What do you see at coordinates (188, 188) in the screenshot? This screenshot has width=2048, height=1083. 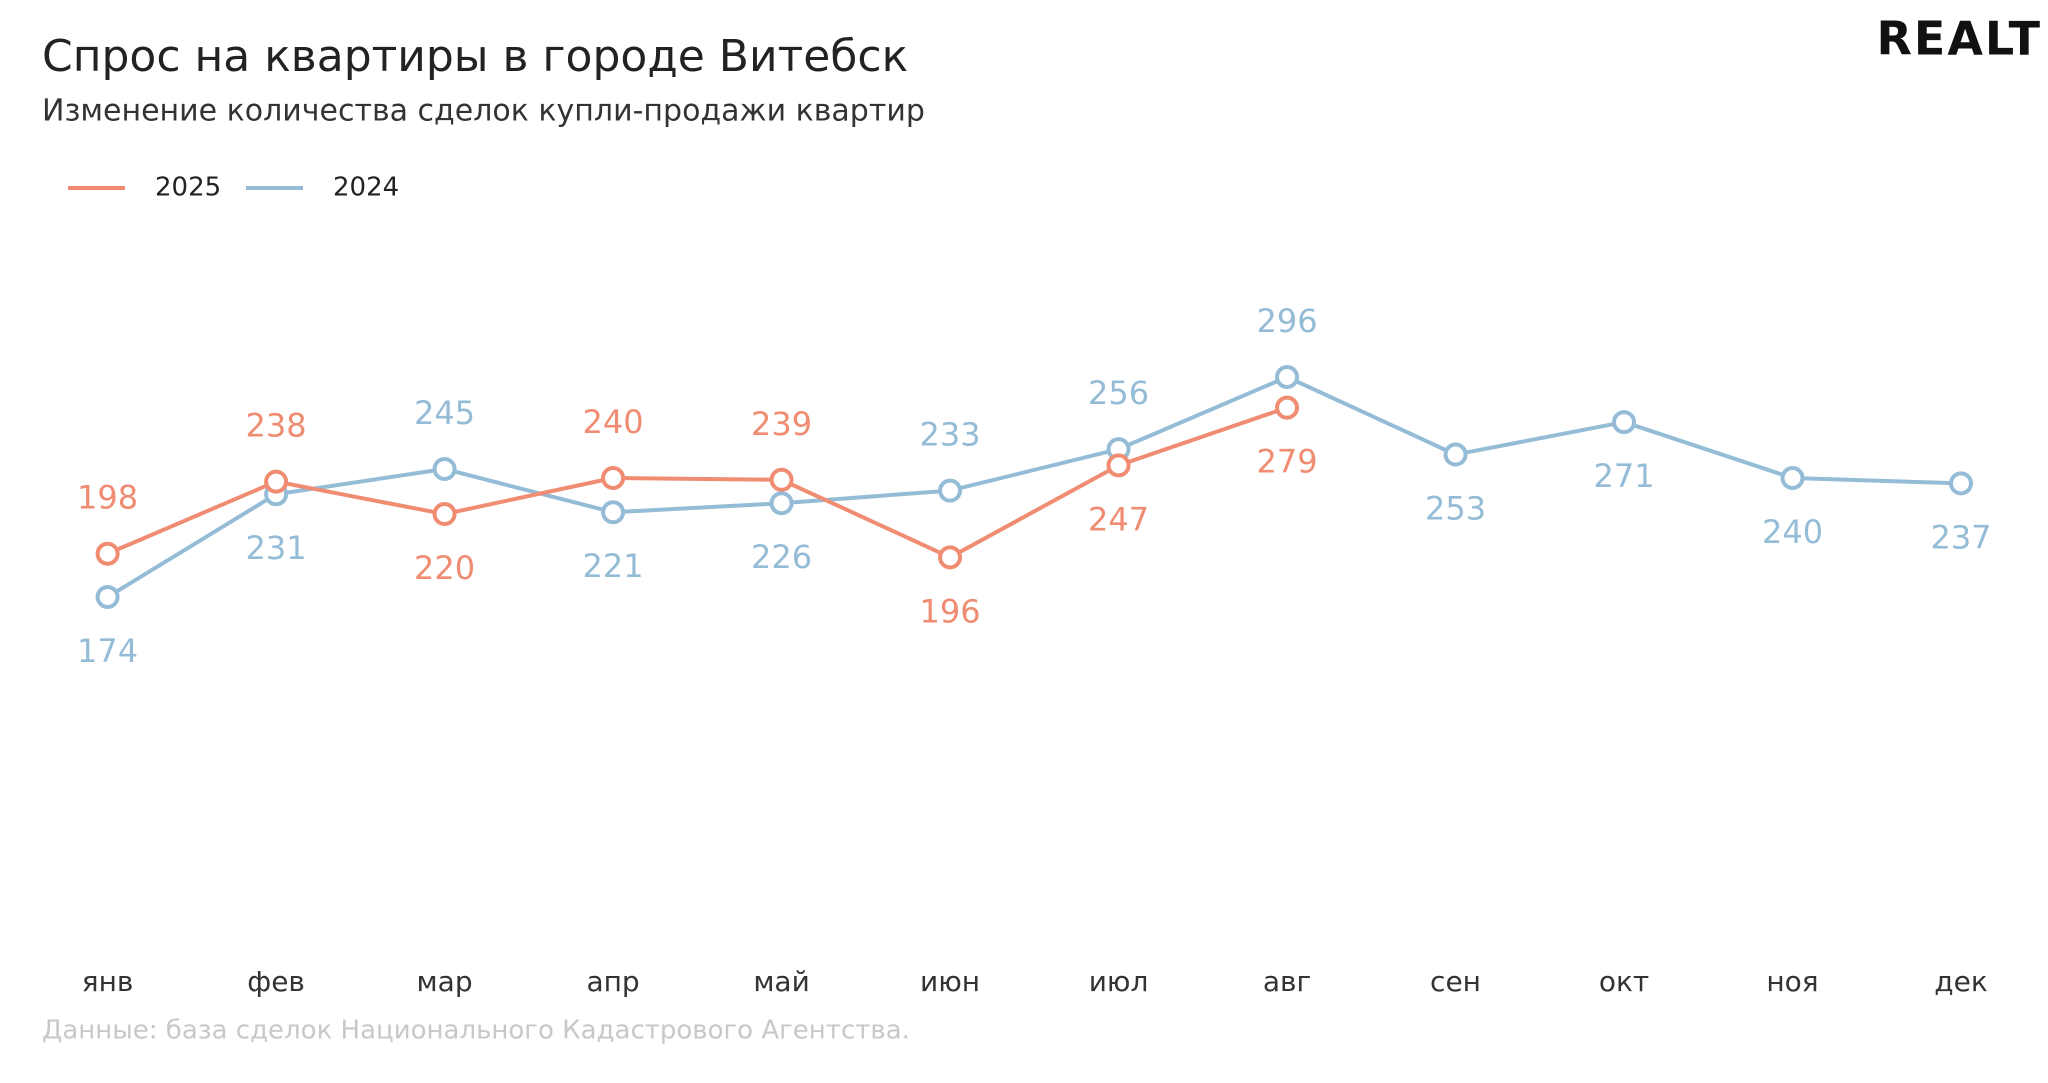 I see `legend-label: 2025` at bounding box center [188, 188].